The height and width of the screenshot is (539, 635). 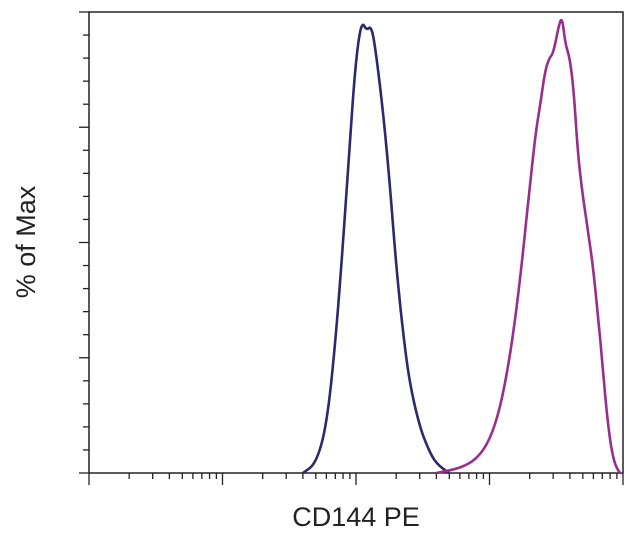 What do you see at coordinates (356, 517) in the screenshot?
I see `x-axis-label: CD144 PE` at bounding box center [356, 517].